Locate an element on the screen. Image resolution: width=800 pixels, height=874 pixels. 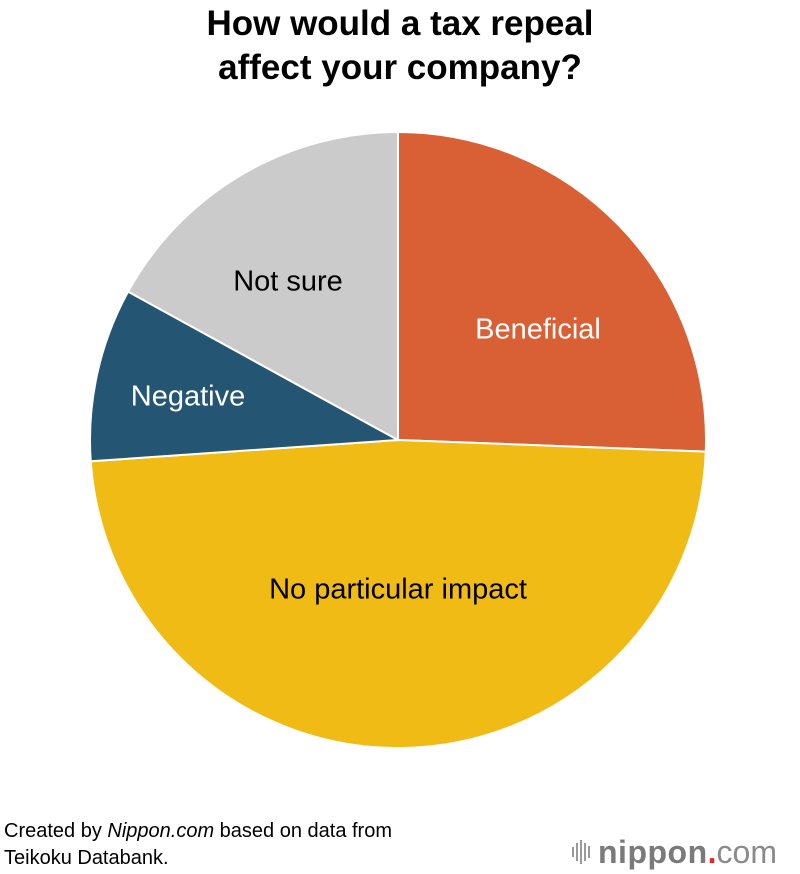
source-name: Nippon.com is located at coordinates (161, 831).